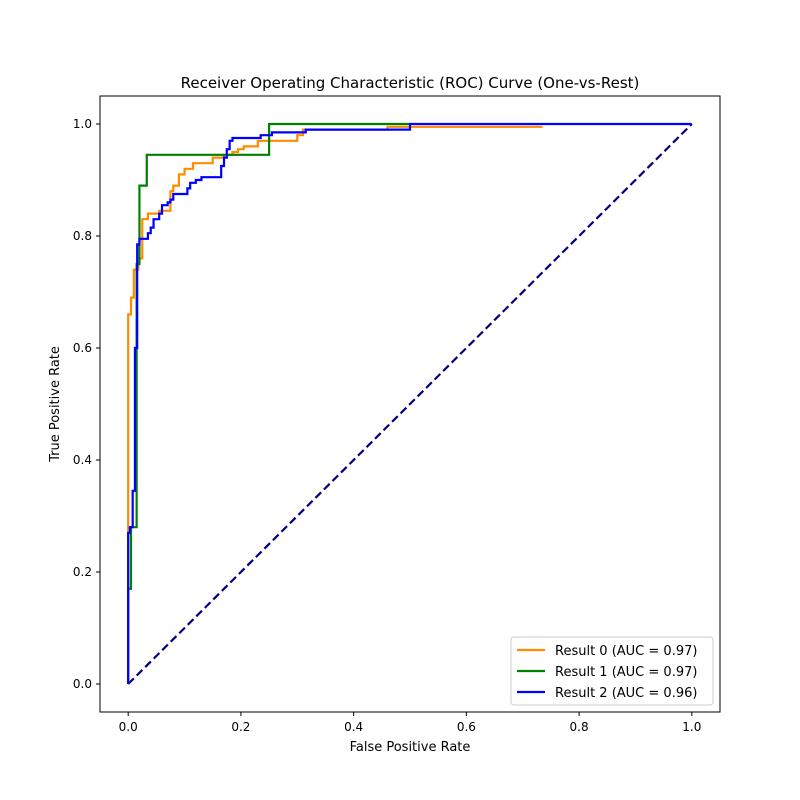  What do you see at coordinates (579, 727) in the screenshot?
I see `x-tick-label: 0.8` at bounding box center [579, 727].